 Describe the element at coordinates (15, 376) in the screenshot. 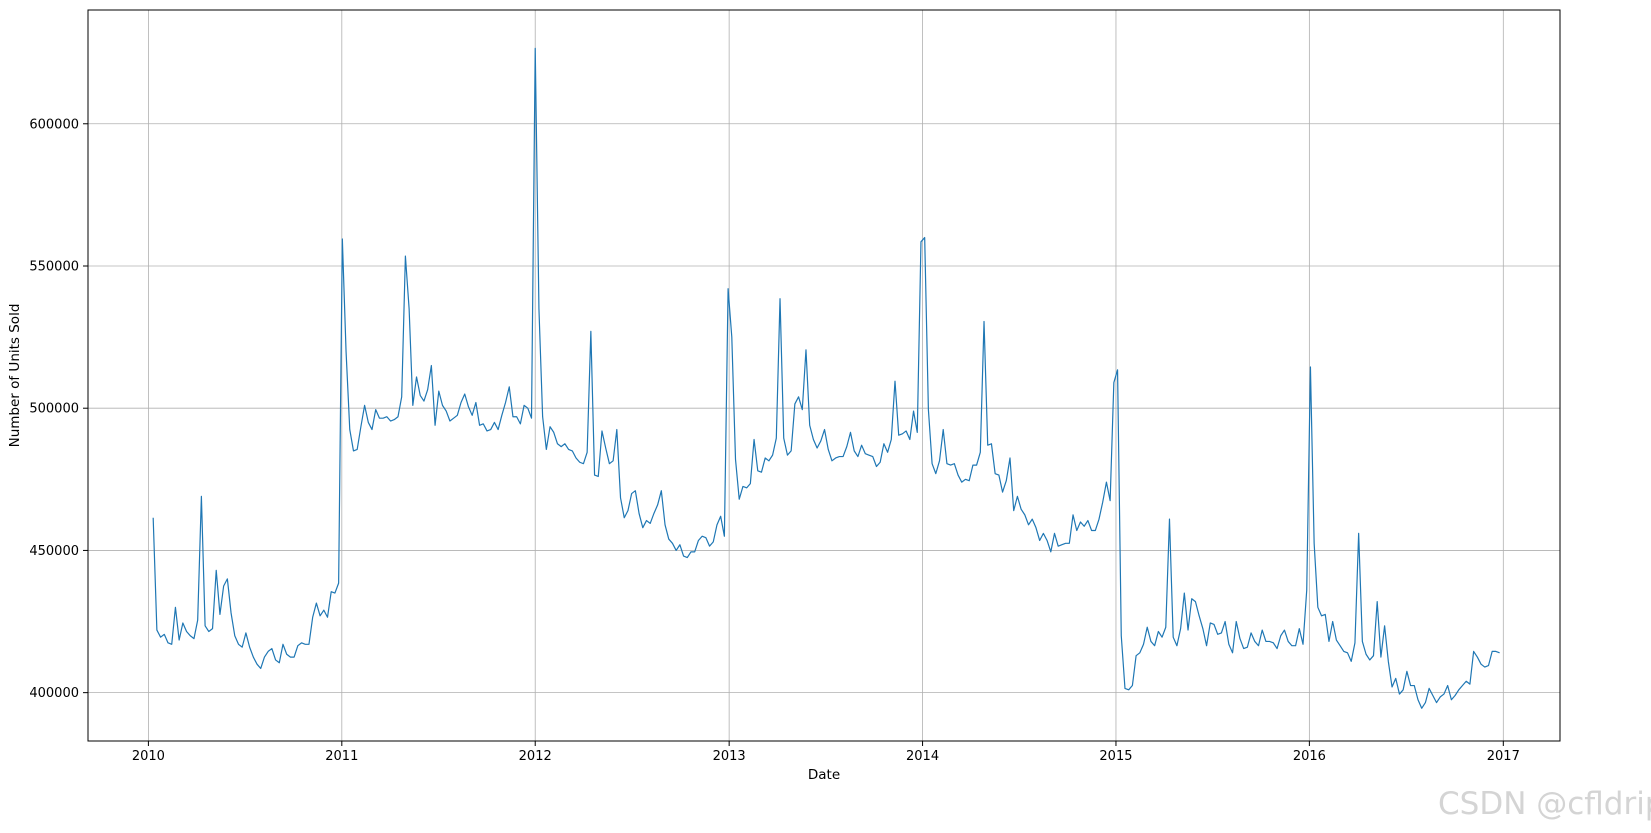

I see `y-axis-label: Number of Units Sold` at that location.